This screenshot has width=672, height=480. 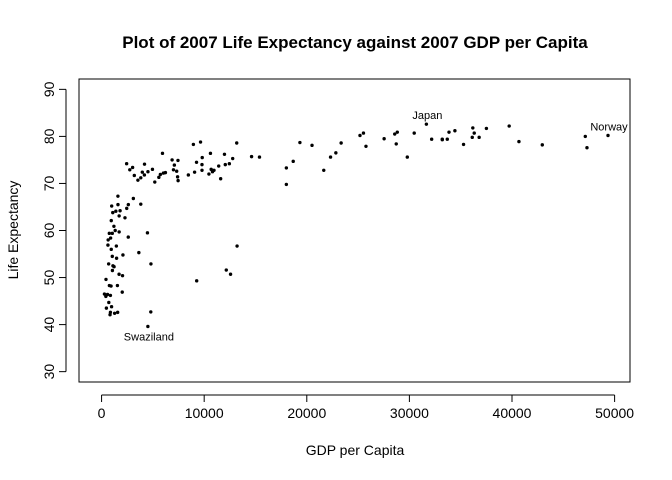 What do you see at coordinates (409, 413) in the screenshot?
I see `x-tick-label: 30000` at bounding box center [409, 413].